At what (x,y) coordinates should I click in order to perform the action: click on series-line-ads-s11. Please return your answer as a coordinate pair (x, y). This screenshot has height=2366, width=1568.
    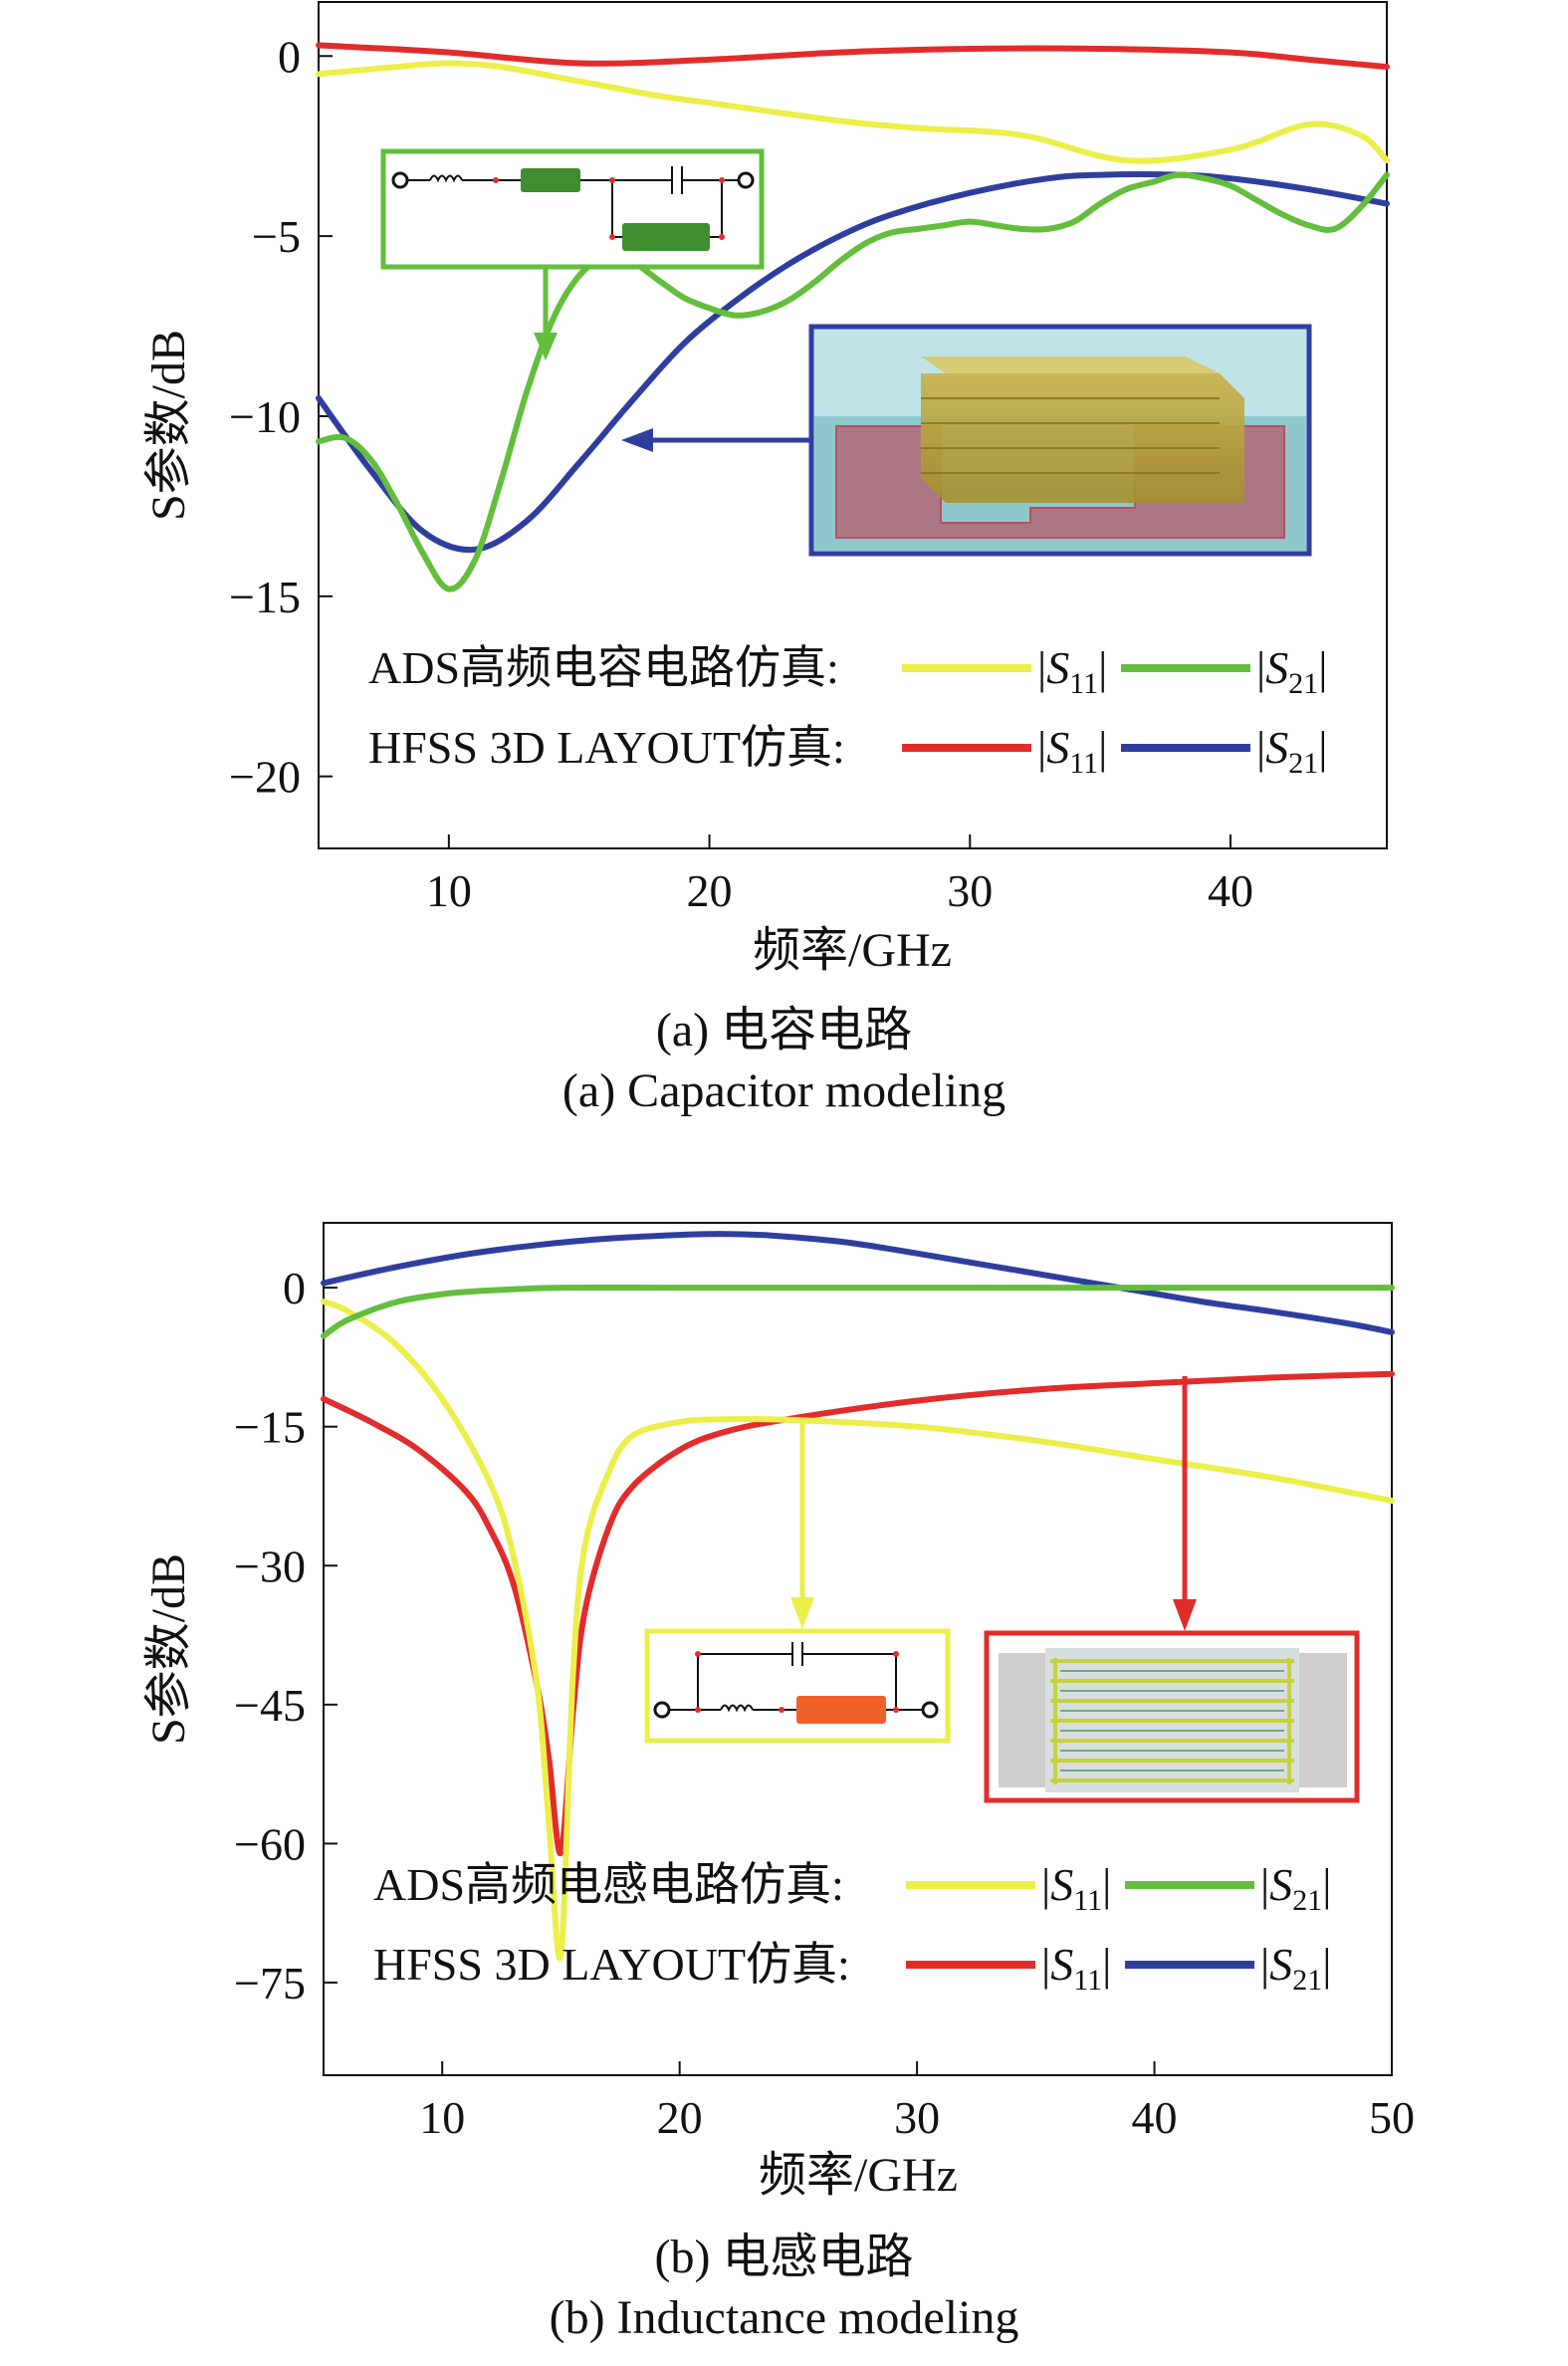
    Looking at the image, I should click on (853, 112).